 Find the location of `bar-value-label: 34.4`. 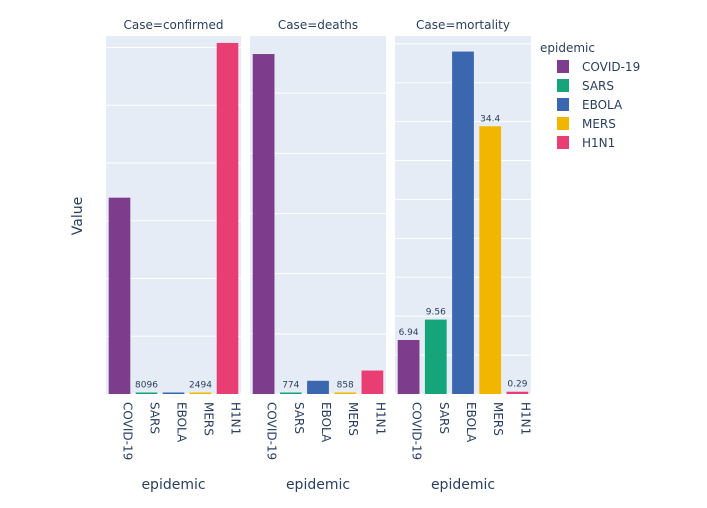

bar-value-label: 34.4 is located at coordinates (490, 119).